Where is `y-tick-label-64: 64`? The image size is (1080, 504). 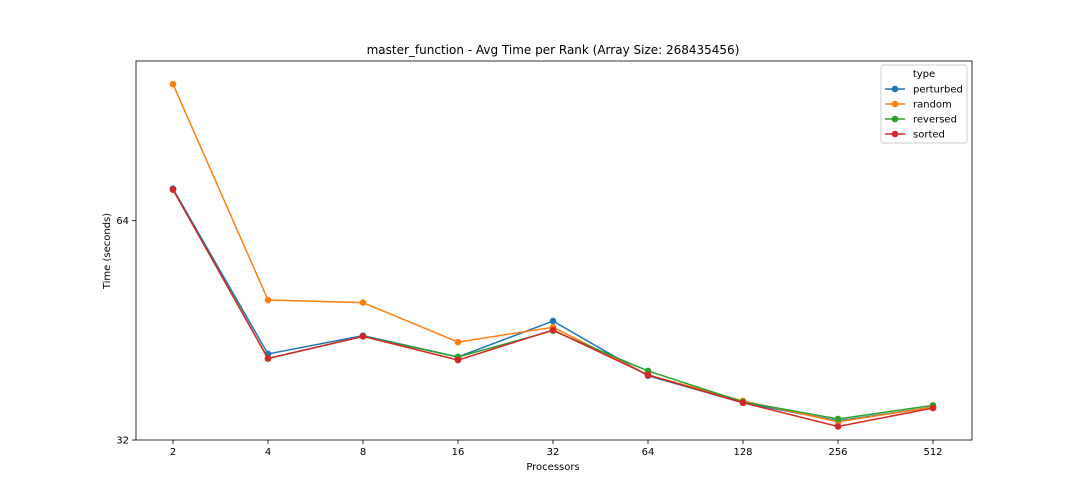
y-tick-label-64: 64 is located at coordinates (122, 221).